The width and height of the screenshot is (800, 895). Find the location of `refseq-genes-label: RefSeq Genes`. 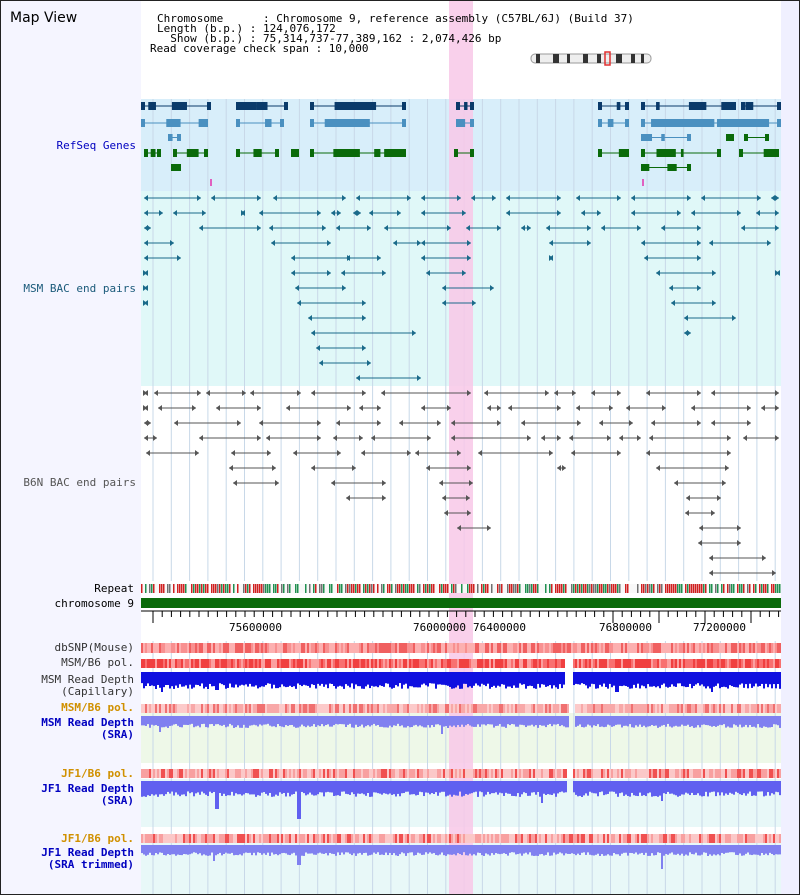

refseq-genes-label: RefSeq Genes is located at coordinates (96, 145).